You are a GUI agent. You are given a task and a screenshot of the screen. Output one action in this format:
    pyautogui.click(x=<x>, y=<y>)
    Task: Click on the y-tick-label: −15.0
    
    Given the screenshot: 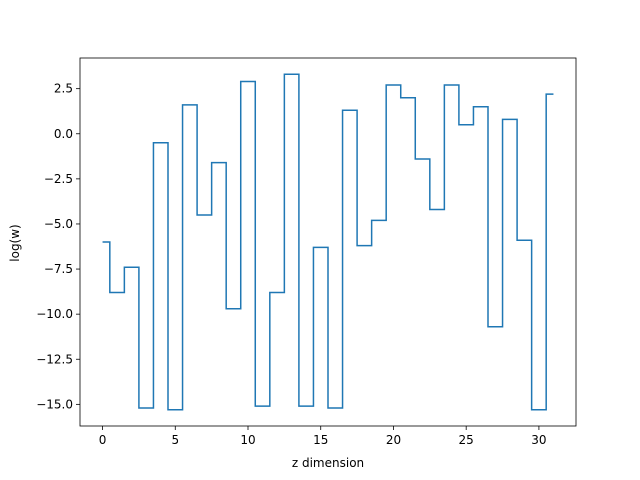 What is the action you would take?
    pyautogui.click(x=54, y=404)
    